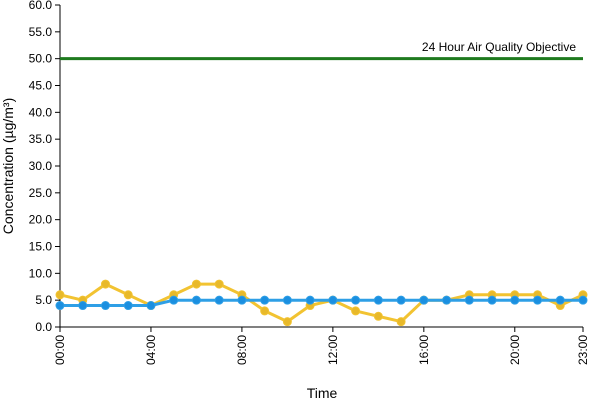 This screenshot has height=400, width=600. Describe the element at coordinates (41, 247) in the screenshot. I see `y-tick-label: 15.0` at that location.